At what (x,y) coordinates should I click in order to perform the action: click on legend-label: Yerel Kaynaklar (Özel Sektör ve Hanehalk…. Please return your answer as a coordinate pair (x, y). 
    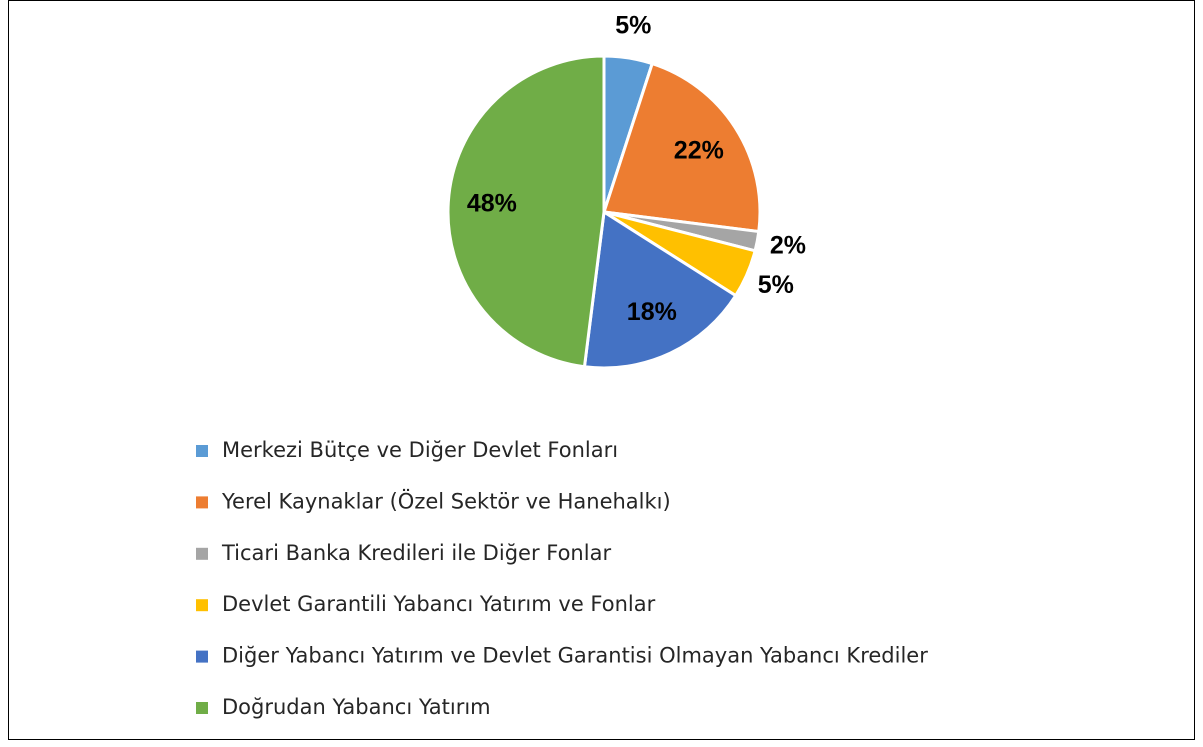
    Looking at the image, I should click on (446, 500).